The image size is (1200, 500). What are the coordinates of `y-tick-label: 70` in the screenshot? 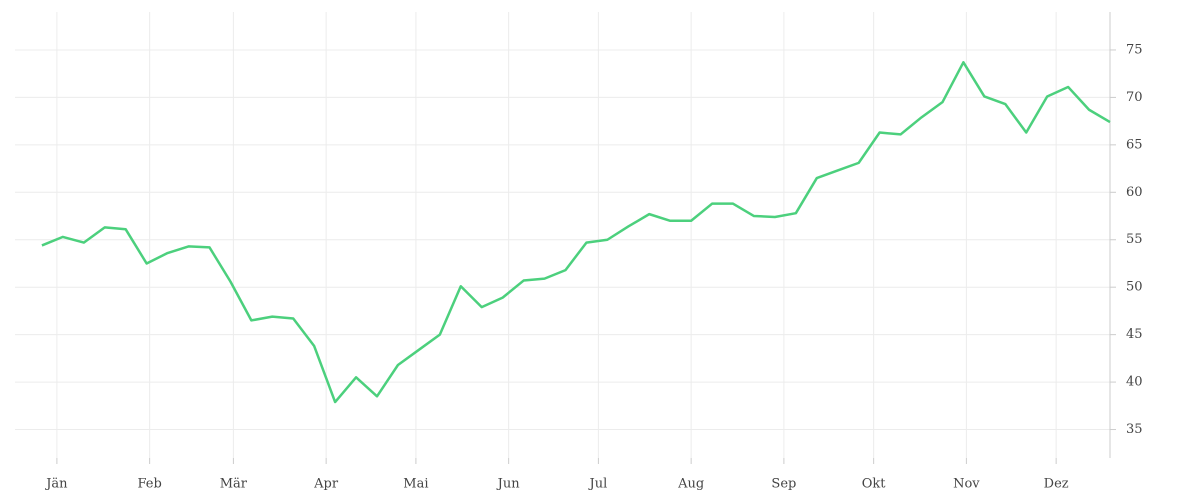 It's located at (1134, 97).